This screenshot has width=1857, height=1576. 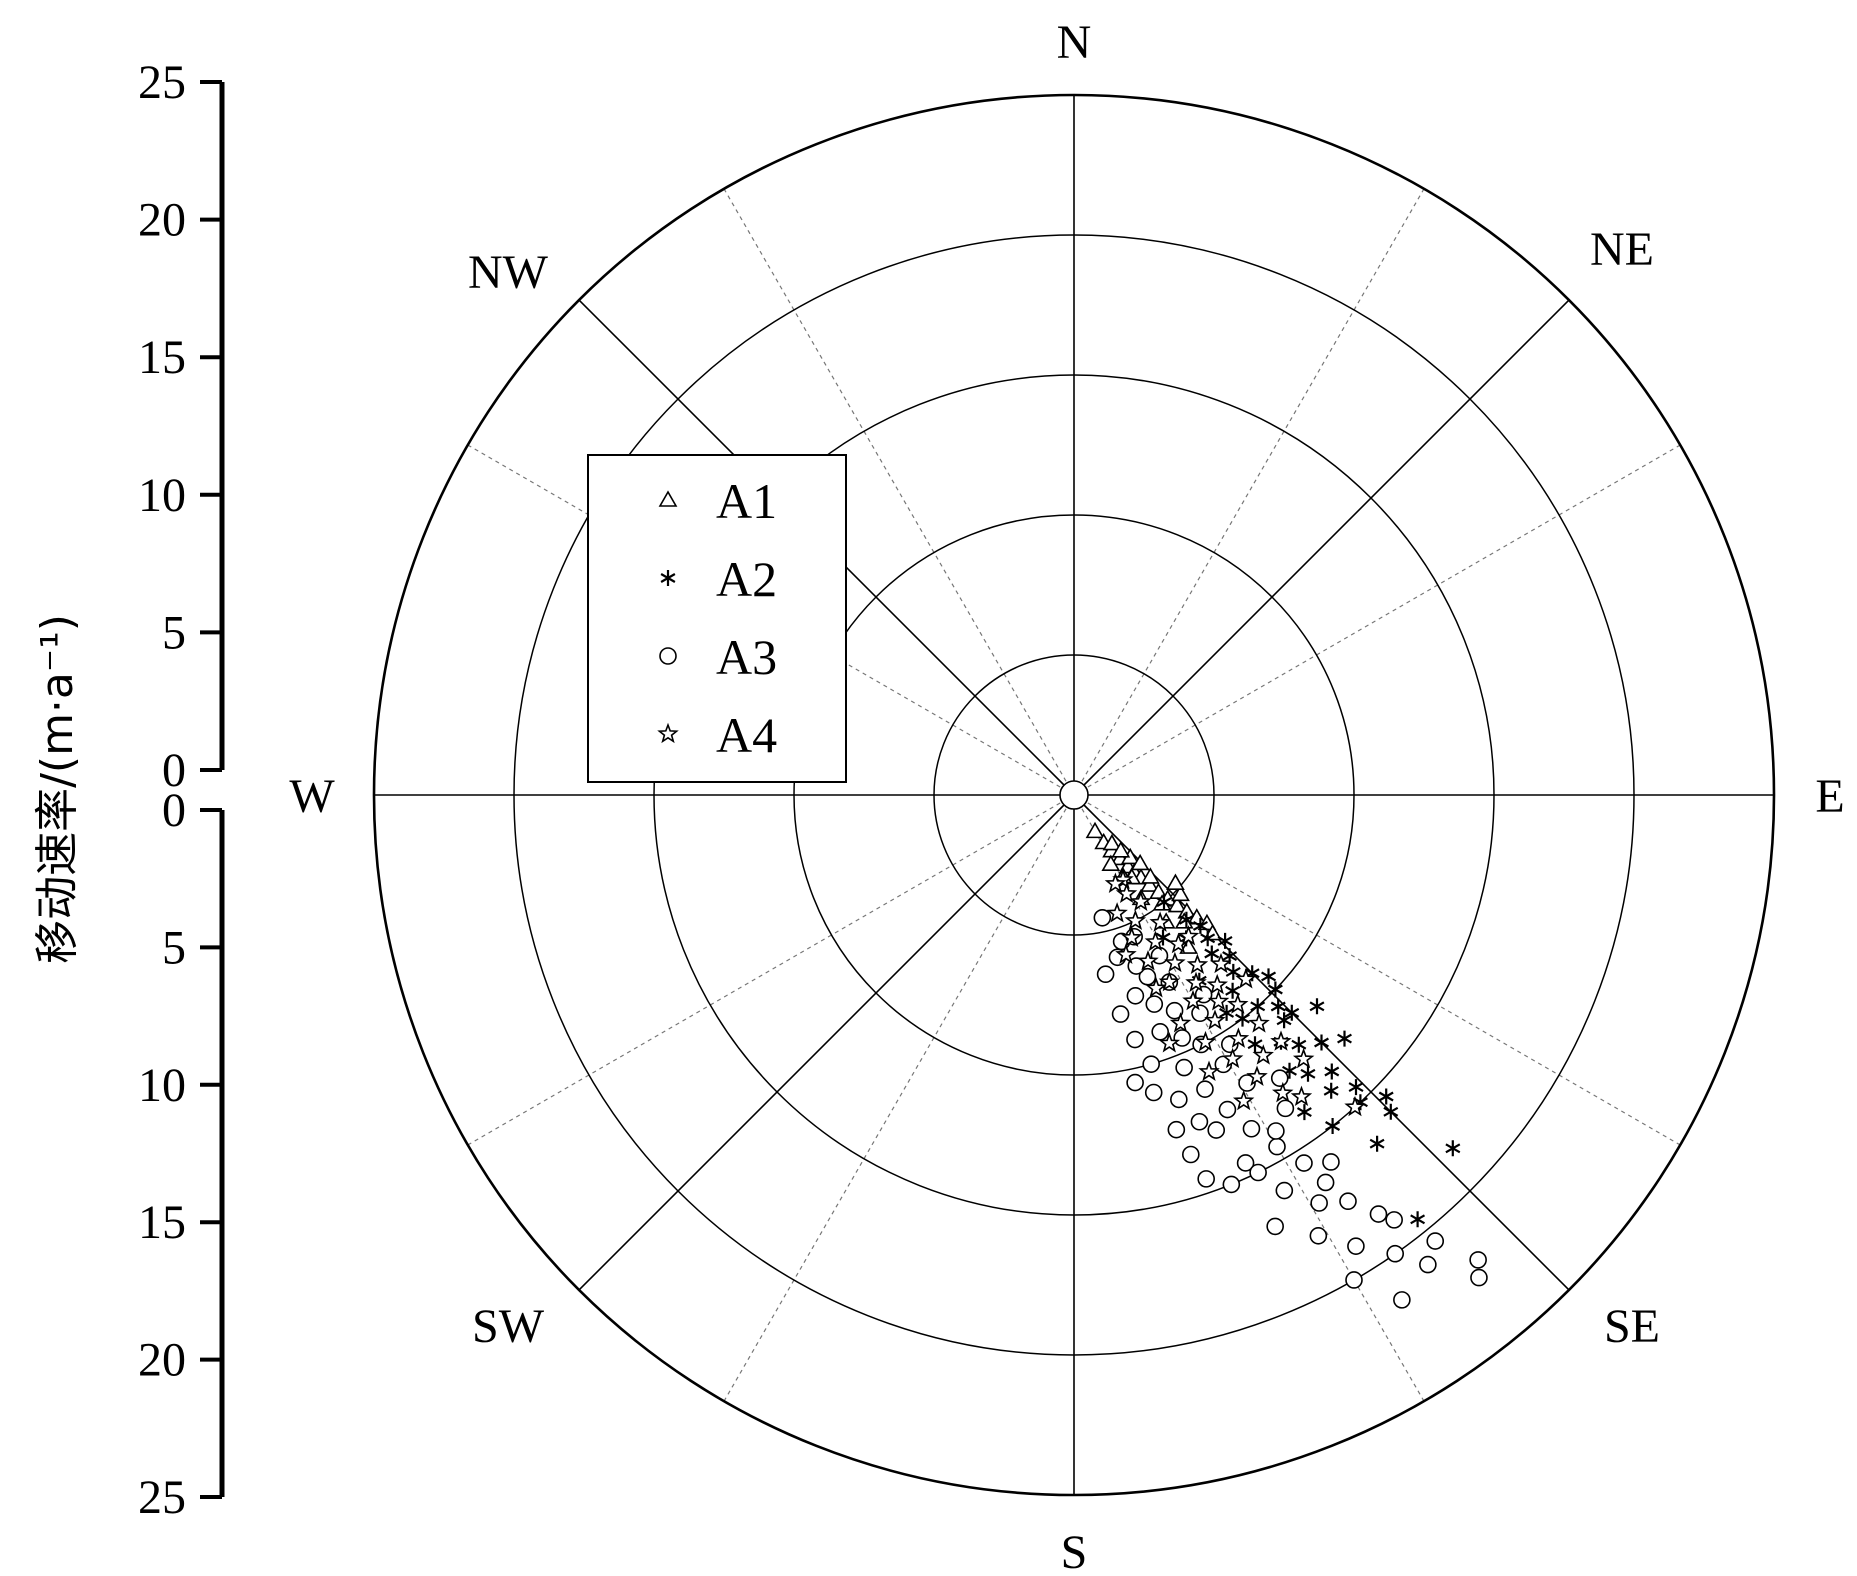 What do you see at coordinates (668, 578) in the screenshot?
I see `legend-marker-a2` at bounding box center [668, 578].